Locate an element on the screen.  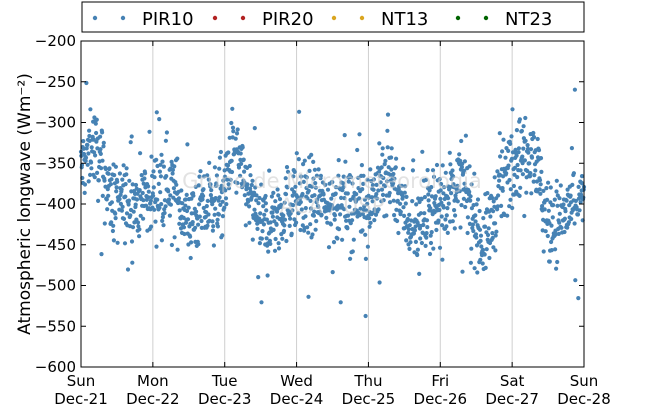
y-tick-label: −300 is located at coordinates (55, 123).